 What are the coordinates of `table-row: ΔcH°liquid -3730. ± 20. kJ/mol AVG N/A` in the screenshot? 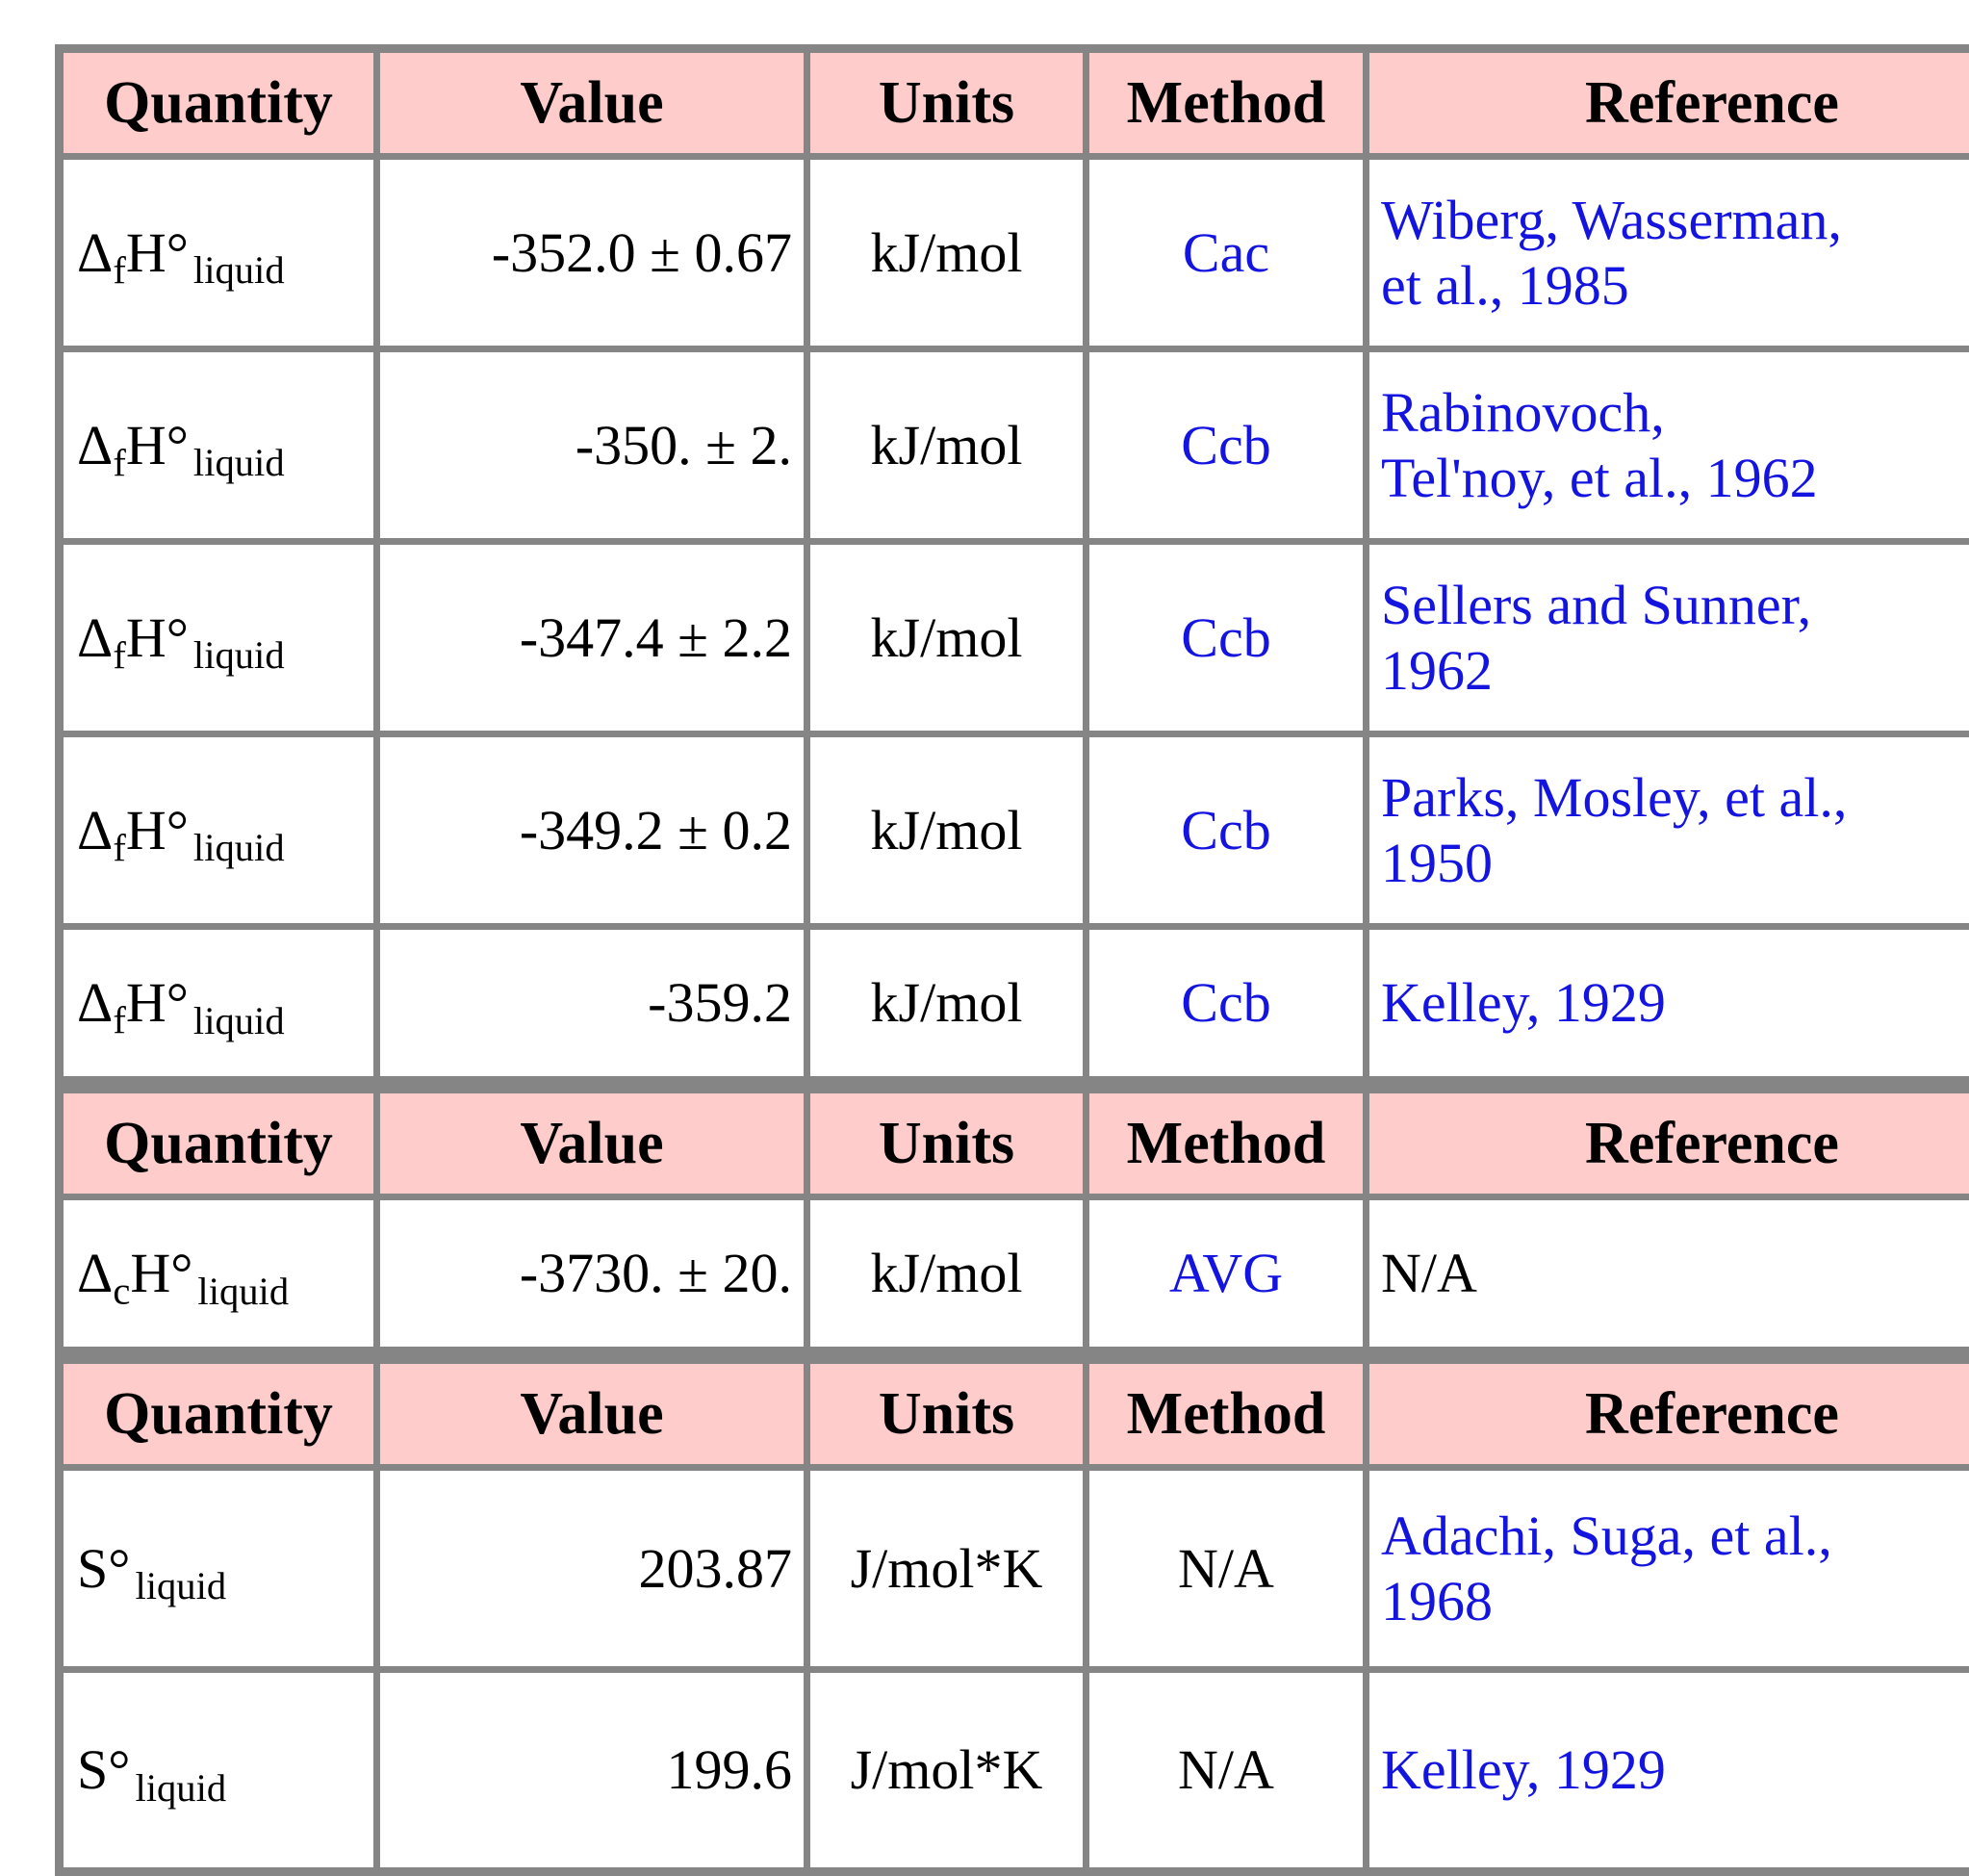 It's located at (1014, 1274).